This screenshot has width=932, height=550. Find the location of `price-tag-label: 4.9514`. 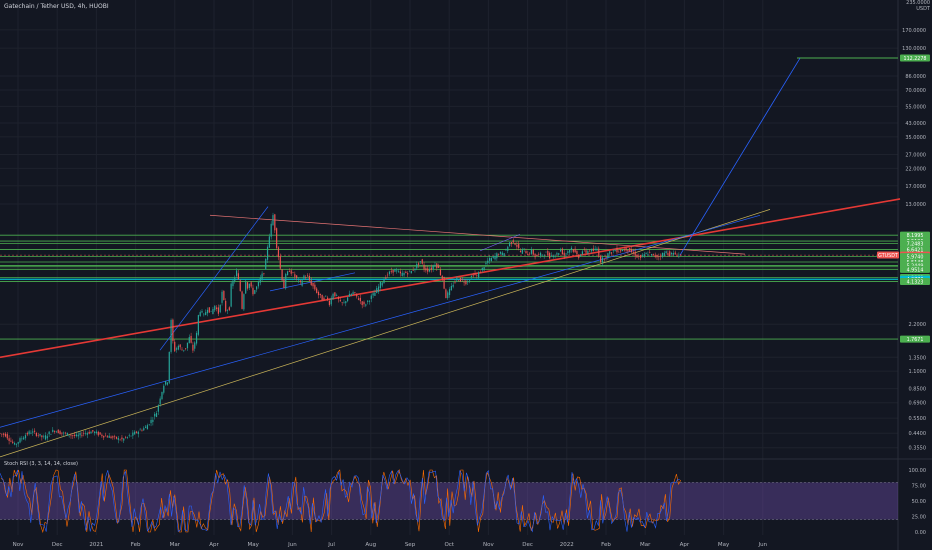

price-tag-label: 4.9514 is located at coordinates (915, 270).